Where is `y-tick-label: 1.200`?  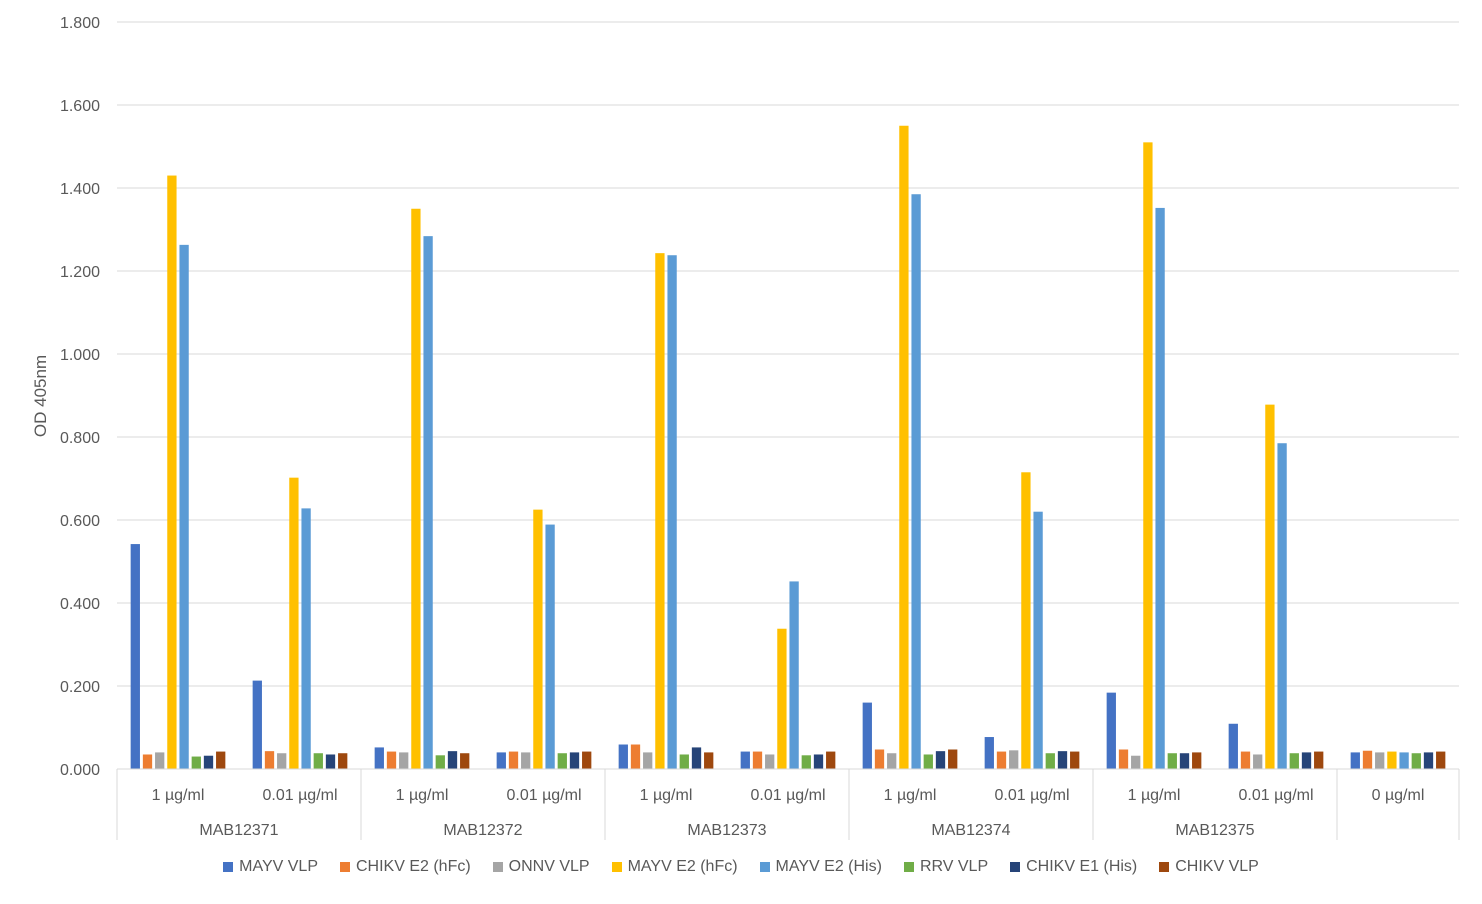
y-tick-label: 1.200 is located at coordinates (80, 272).